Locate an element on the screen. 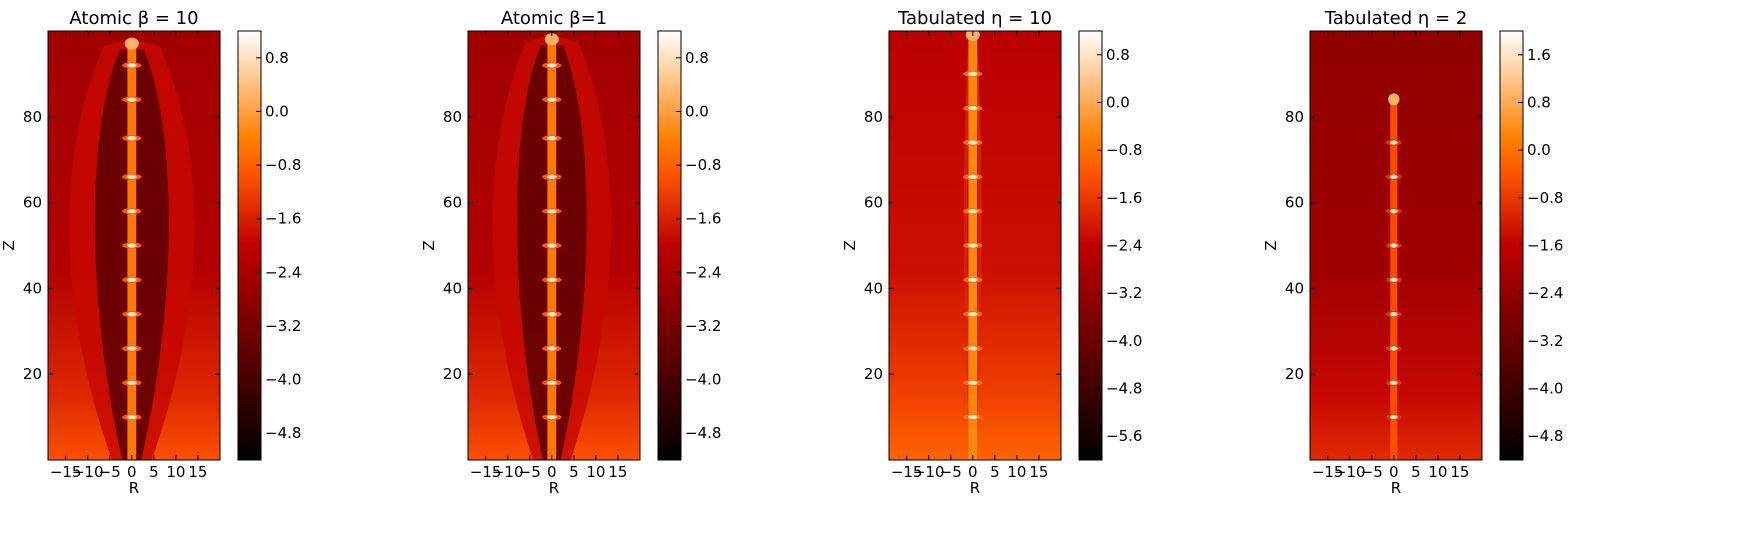 This screenshot has height=560, width=1751. y-tick-label: 40 is located at coordinates (873, 288).